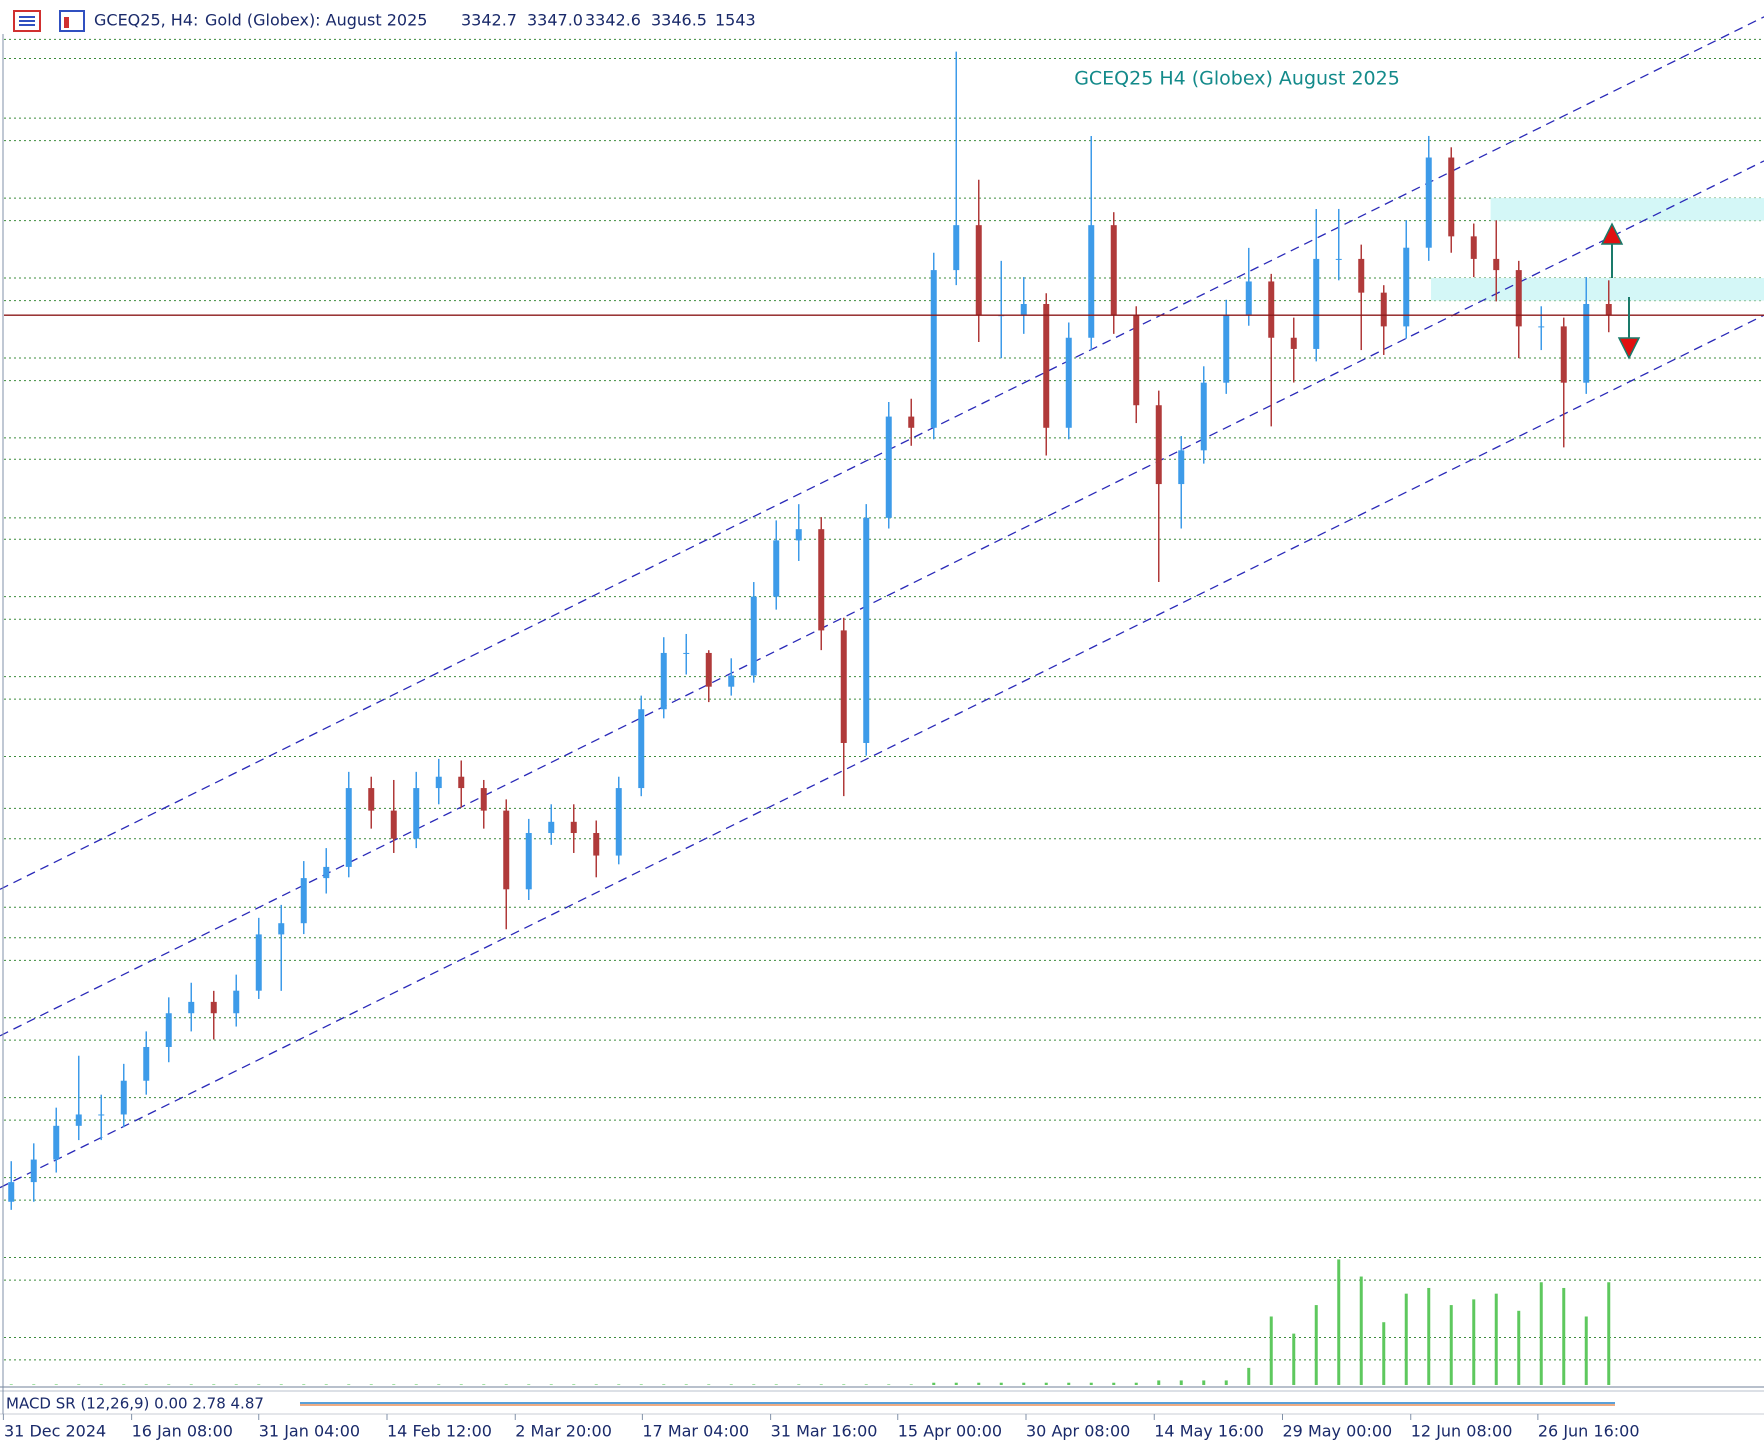 Image resolution: width=1764 pixels, height=1447 pixels. Describe the element at coordinates (1462, 1431) in the screenshot. I see `x-tick-label: 12 Jun 08:00` at that location.